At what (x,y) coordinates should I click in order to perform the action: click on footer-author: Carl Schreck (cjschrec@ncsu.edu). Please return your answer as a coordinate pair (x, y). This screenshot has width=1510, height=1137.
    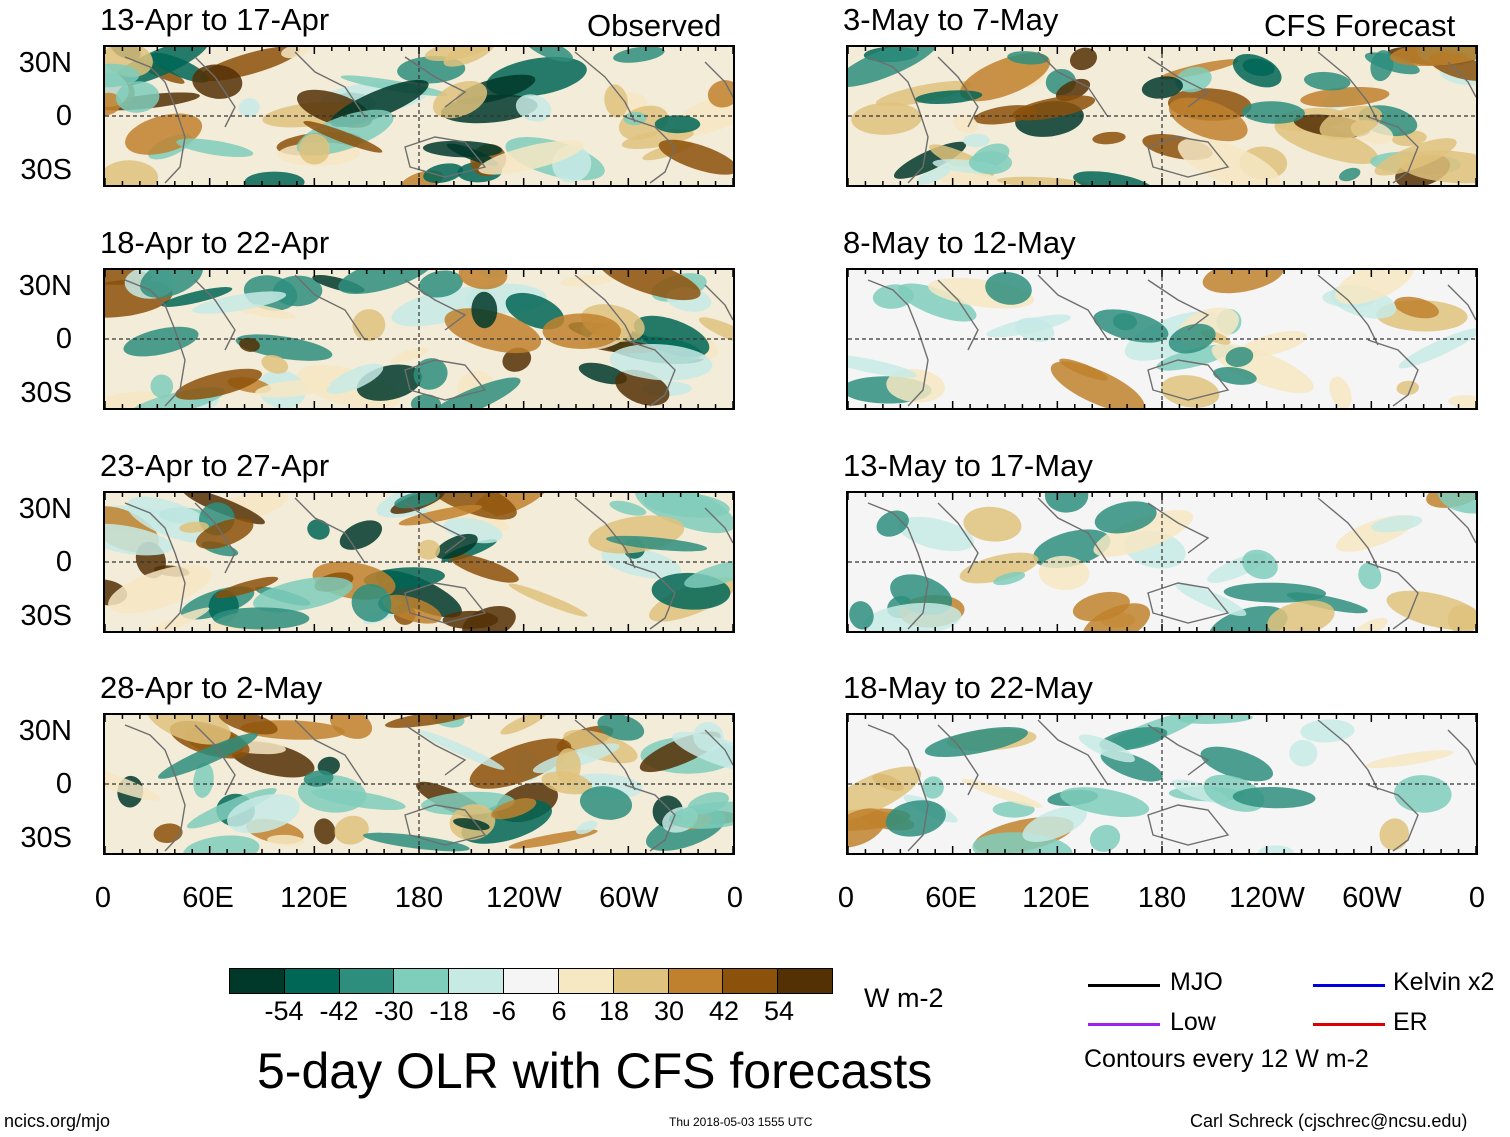
    Looking at the image, I should click on (1329, 1121).